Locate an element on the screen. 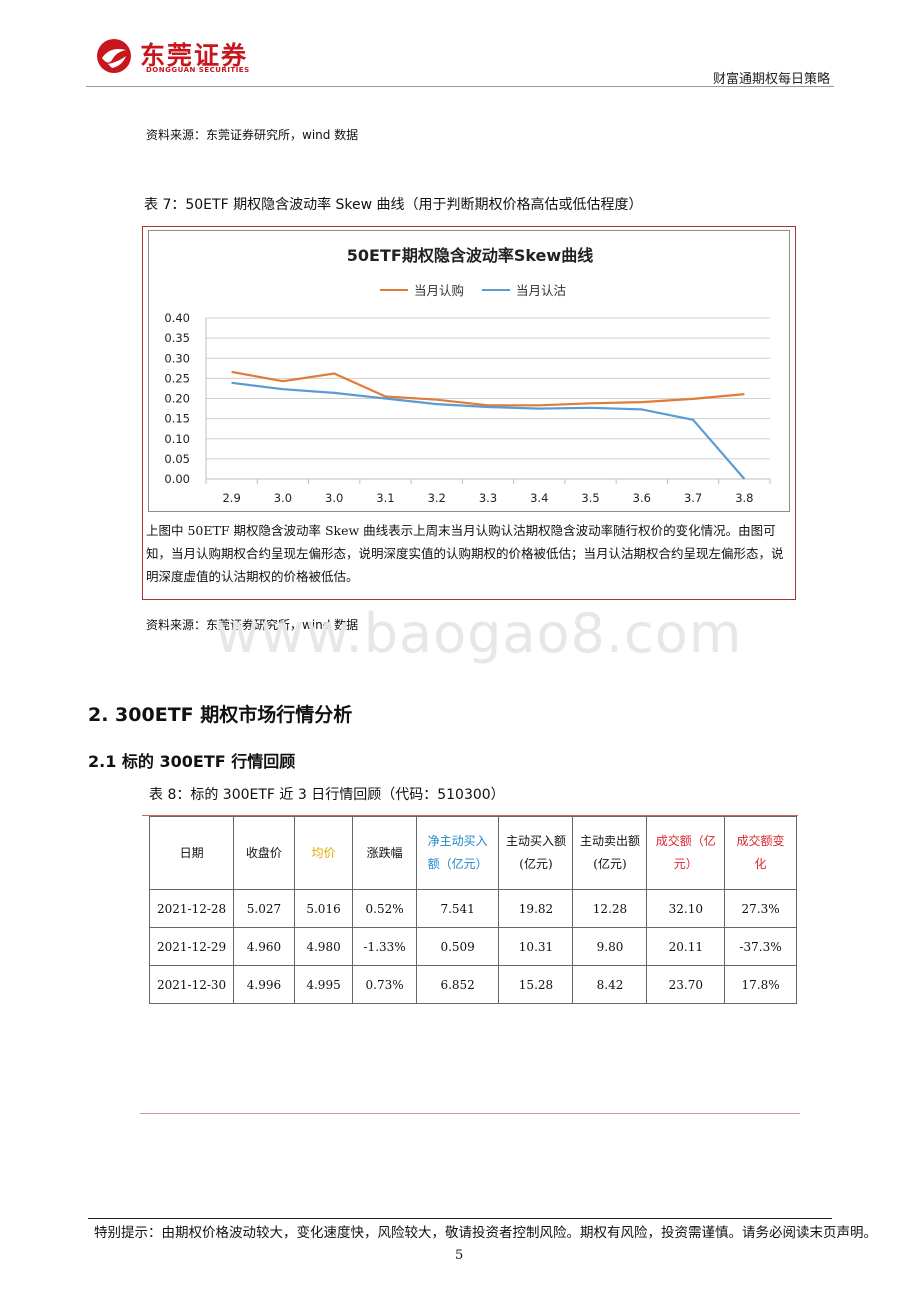  cell: 7.541 is located at coordinates (457, 908).